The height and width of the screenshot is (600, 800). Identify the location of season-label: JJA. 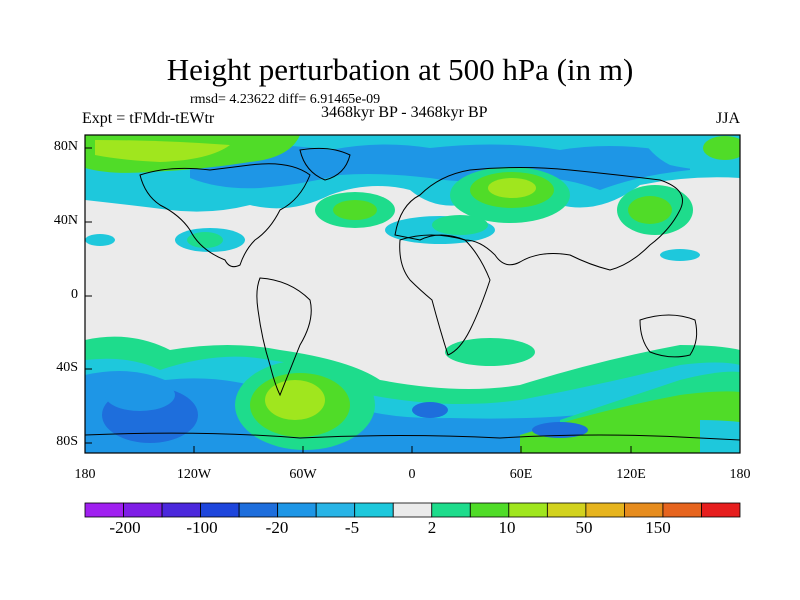
(728, 118).